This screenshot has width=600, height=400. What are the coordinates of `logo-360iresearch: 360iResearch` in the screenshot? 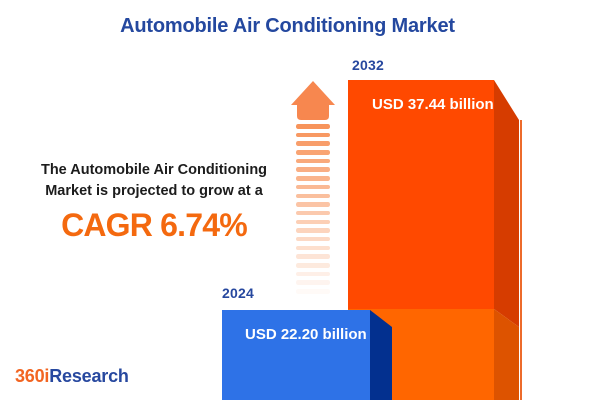 It's located at (72, 376).